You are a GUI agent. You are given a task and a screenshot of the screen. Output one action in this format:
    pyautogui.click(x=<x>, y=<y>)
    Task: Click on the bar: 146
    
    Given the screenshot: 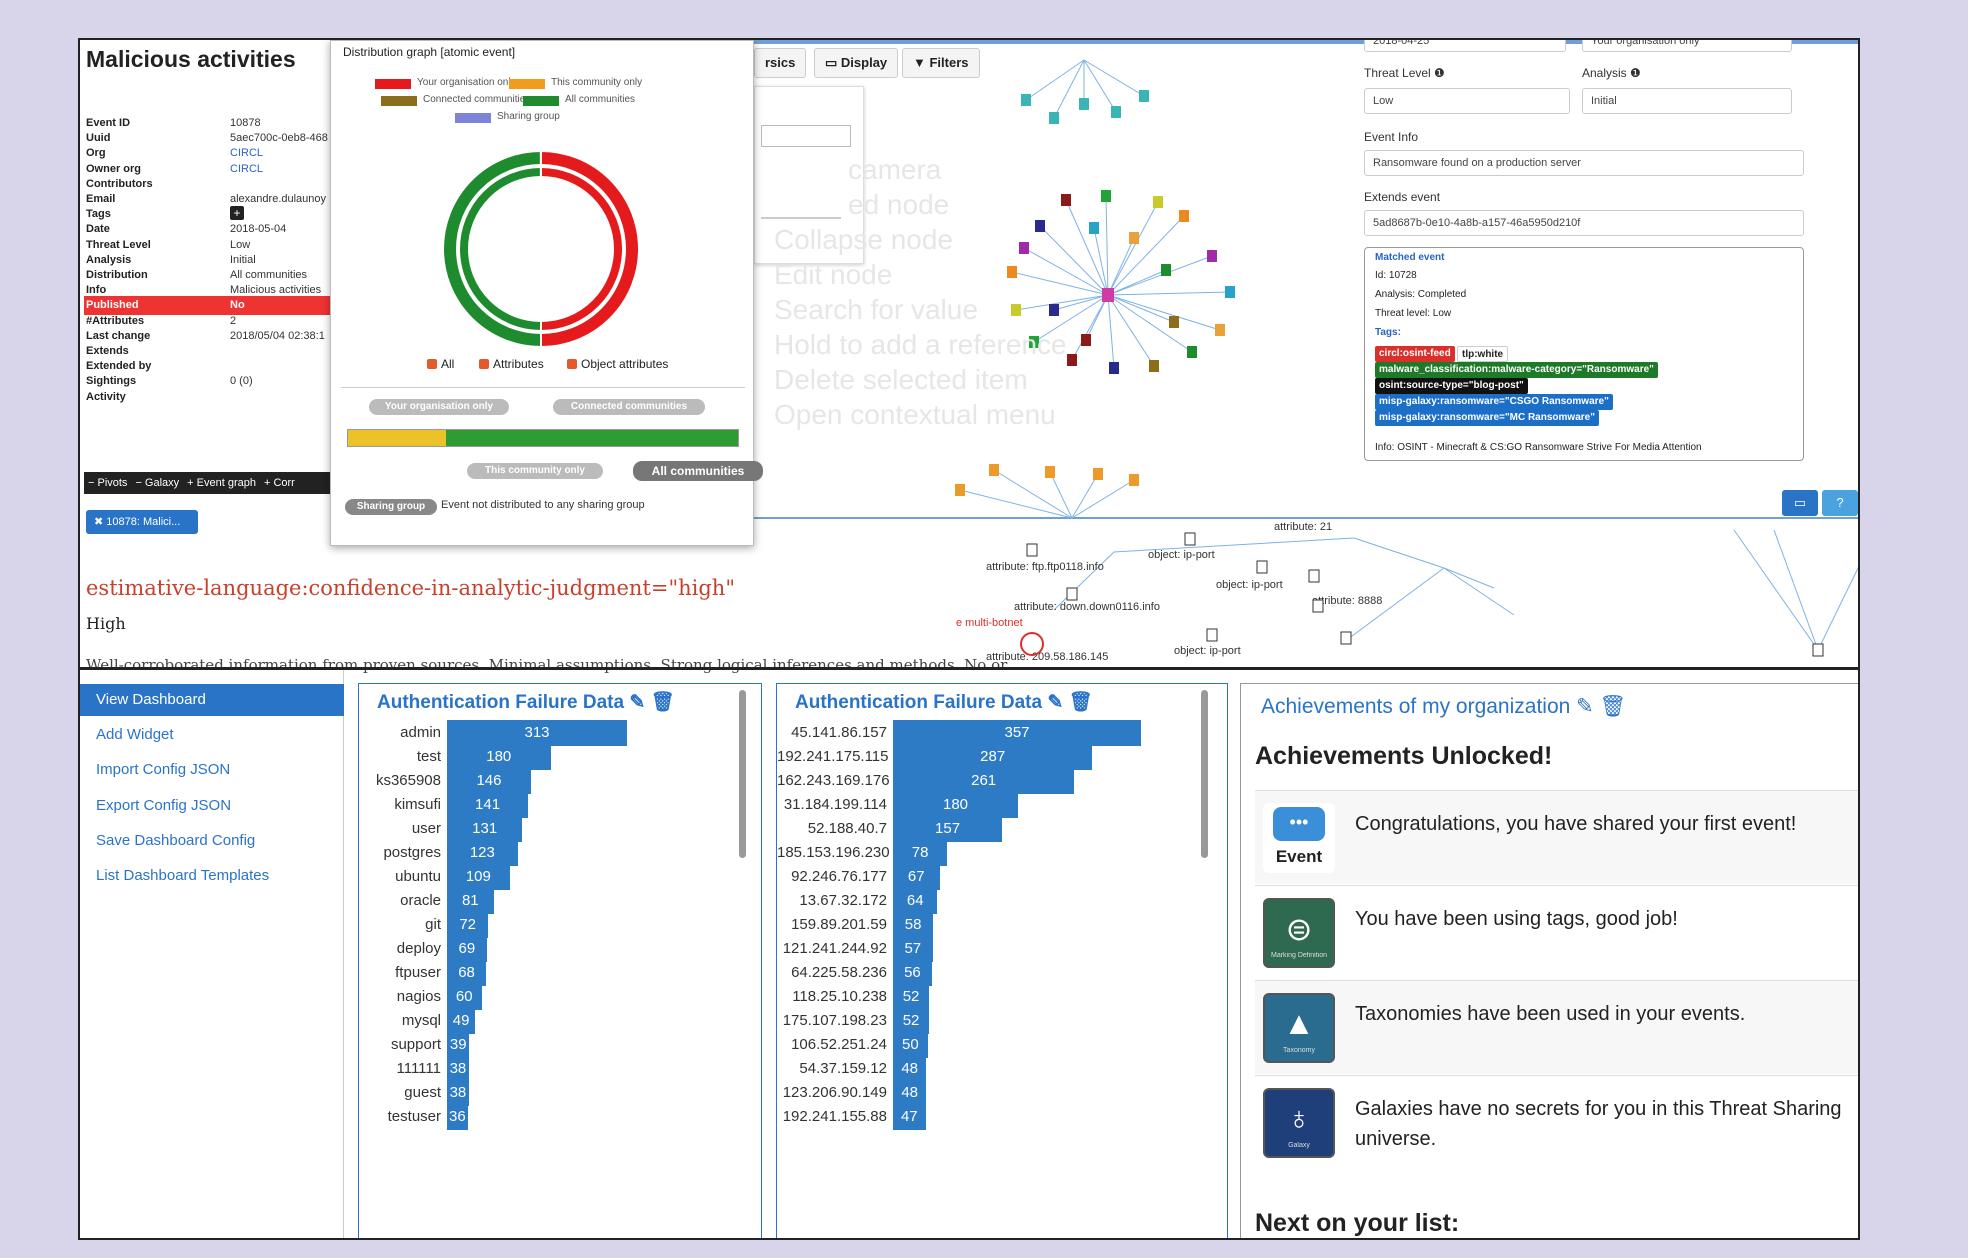 What is the action you would take?
    pyautogui.click(x=489, y=781)
    